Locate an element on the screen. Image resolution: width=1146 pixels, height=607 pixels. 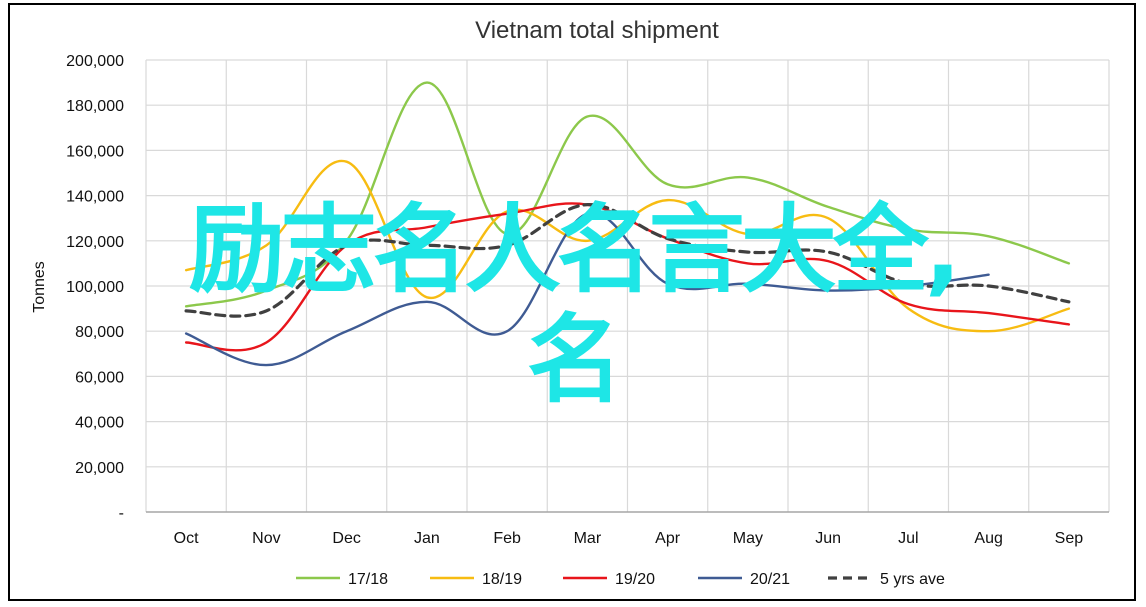
legend-label-4: 5 yrs ave is located at coordinates (912, 579).